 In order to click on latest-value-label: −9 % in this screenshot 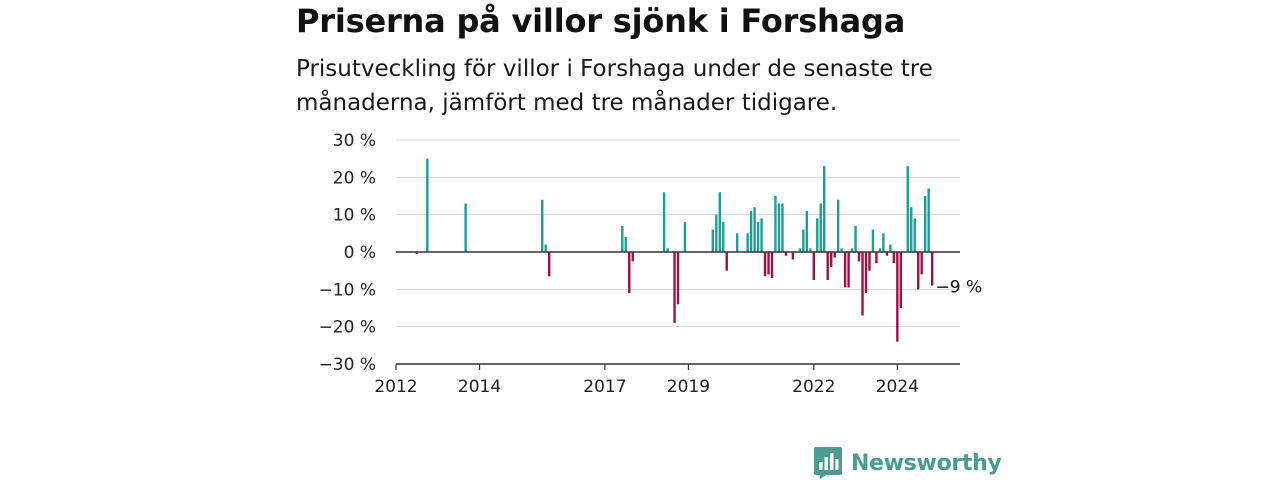, I will do `click(959, 288)`.